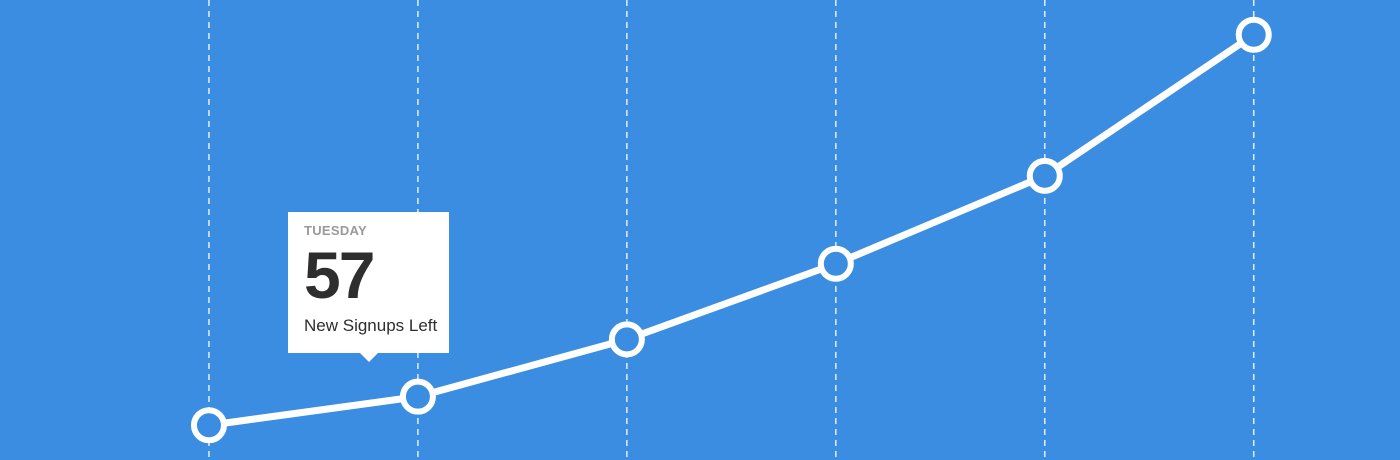  I want to click on tooltip-label: New Signups Left, so click(371, 325).